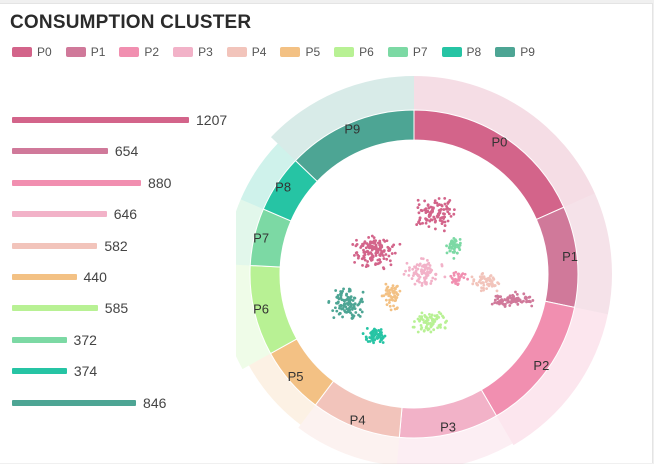  Describe the element at coordinates (515, 52) in the screenshot. I see `legend-item-p9: P9` at that location.